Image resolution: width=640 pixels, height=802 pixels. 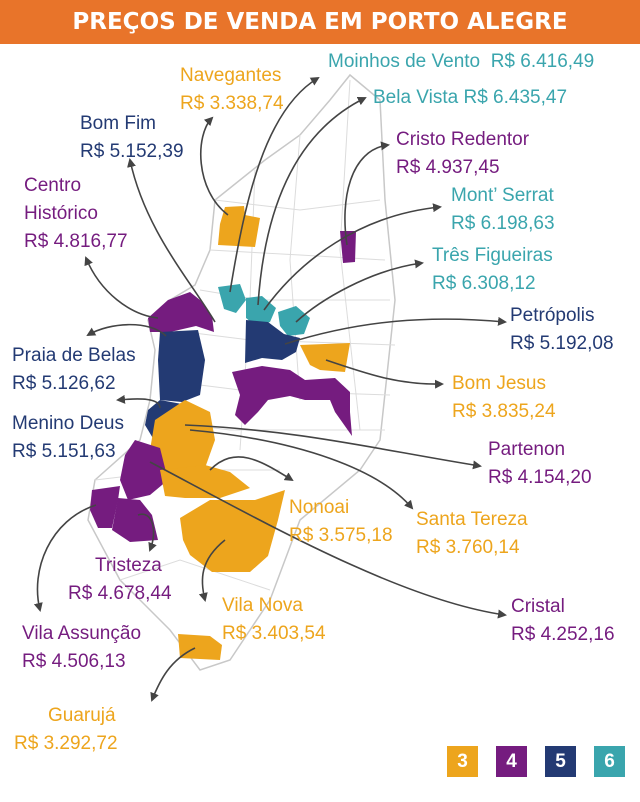 I want to click on arrow-partenon, so click(x=333, y=447).